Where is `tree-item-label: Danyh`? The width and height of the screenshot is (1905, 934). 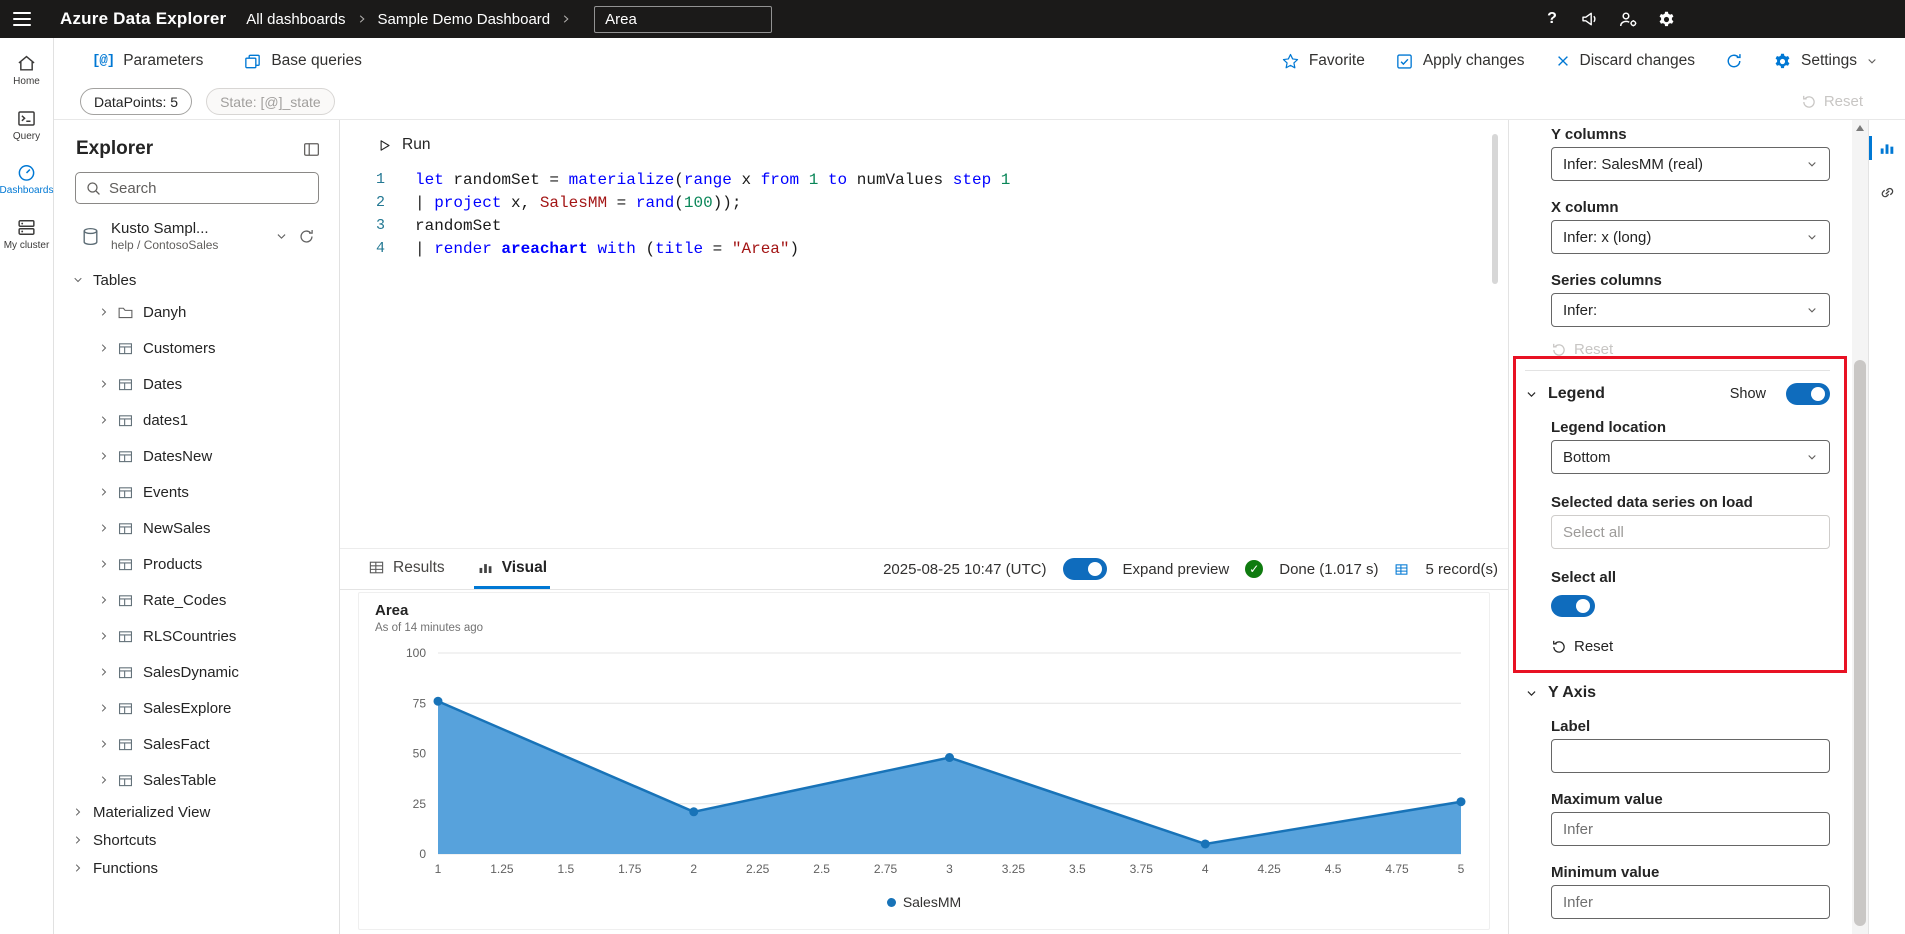
tree-item-label: Danyh is located at coordinates (165, 312).